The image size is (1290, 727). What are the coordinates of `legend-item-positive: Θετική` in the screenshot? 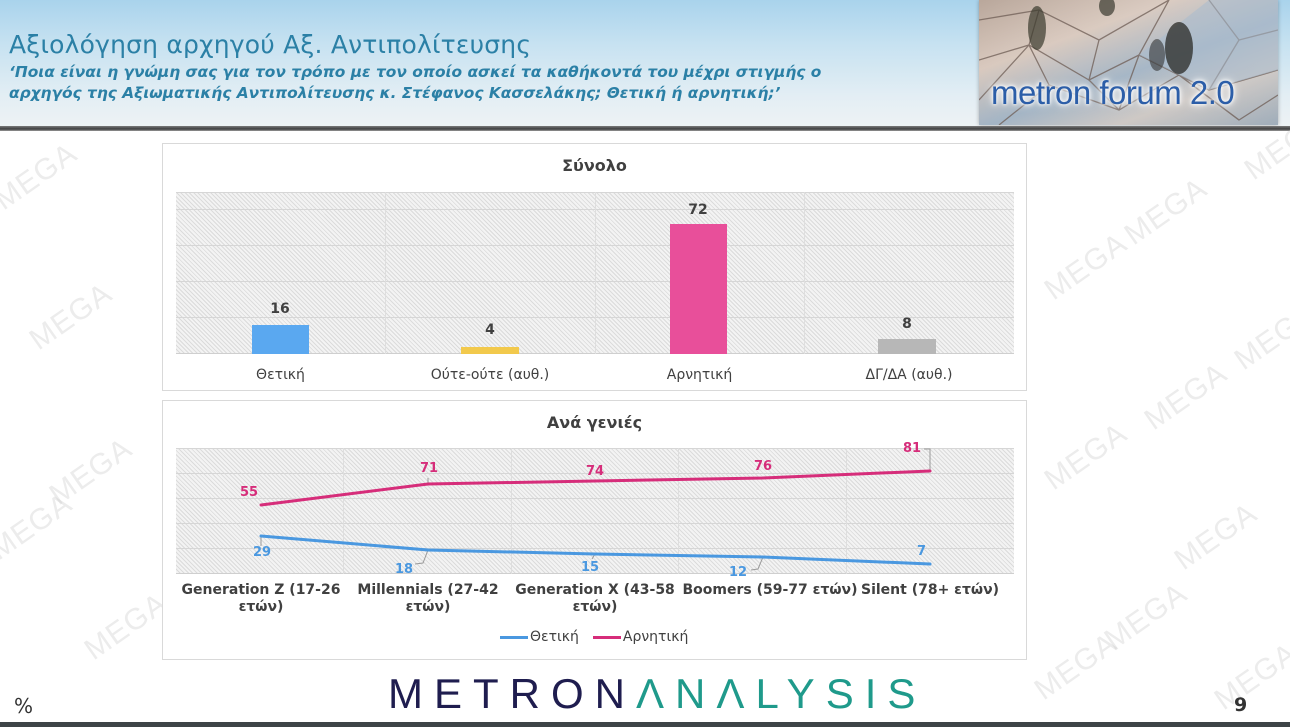 It's located at (539, 637).